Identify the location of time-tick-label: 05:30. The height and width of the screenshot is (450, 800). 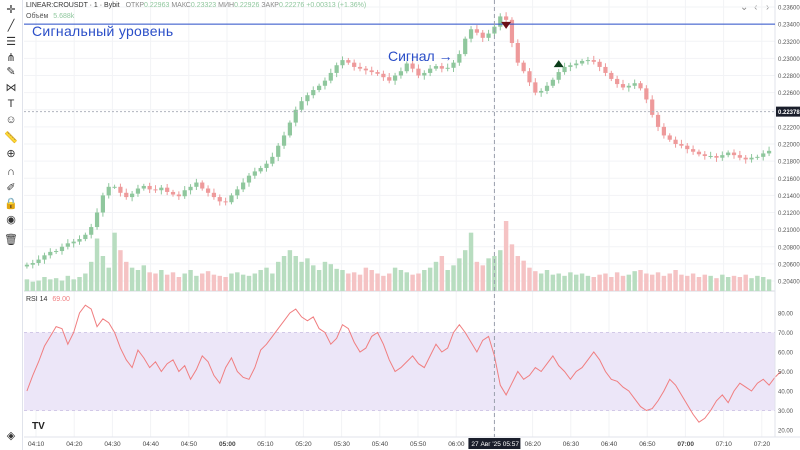
(342, 444).